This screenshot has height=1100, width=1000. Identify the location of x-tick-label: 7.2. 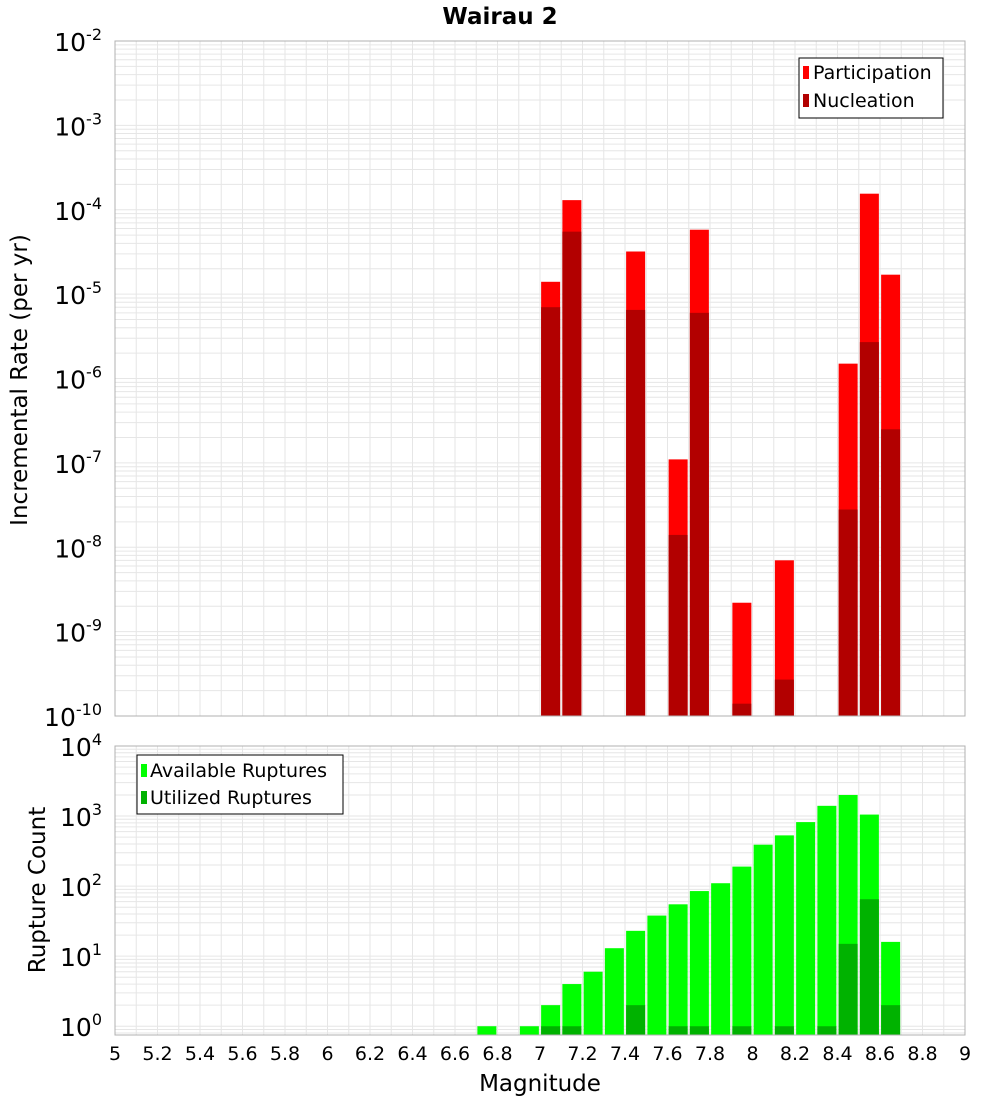
(582, 1054).